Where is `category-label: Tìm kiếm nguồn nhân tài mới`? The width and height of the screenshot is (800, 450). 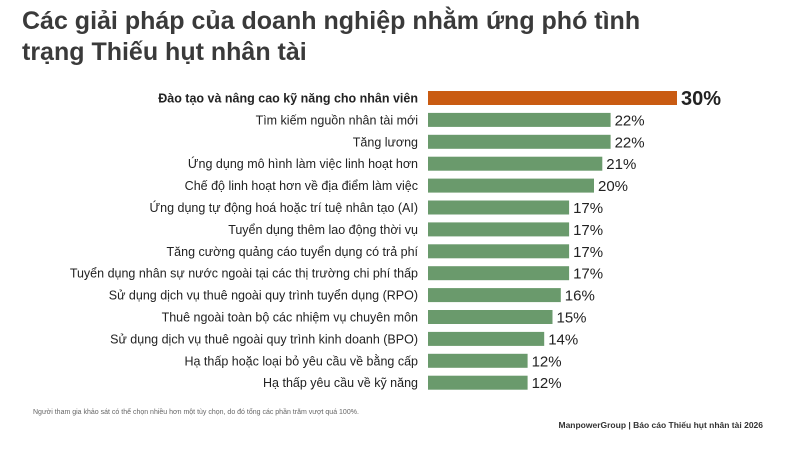 category-label: Tìm kiếm nguồn nhân tài mới is located at coordinates (337, 120).